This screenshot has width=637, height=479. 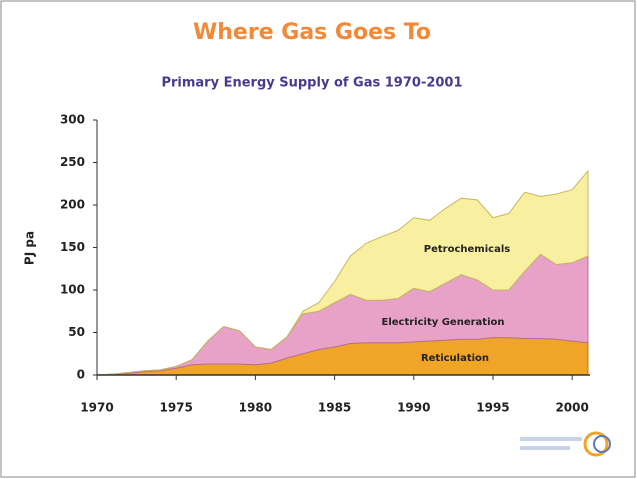 What do you see at coordinates (312, 32) in the screenshot?
I see `chart-title: Where Gas Goes To` at bounding box center [312, 32].